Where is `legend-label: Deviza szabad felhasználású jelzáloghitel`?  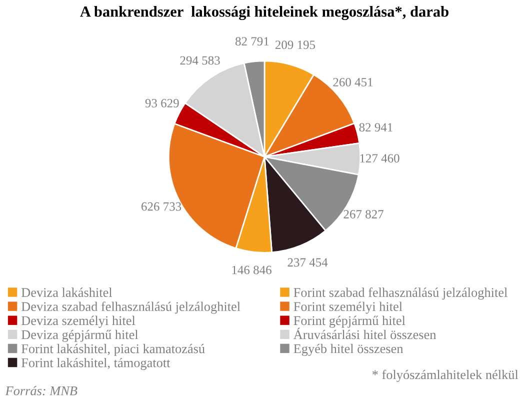 legend-label: Deviza szabad felhasználású jelzáloghitel is located at coordinates (130, 308).